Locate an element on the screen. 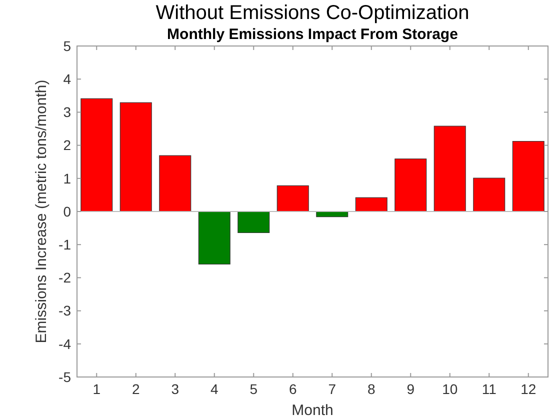 Image resolution: width=554 pixels, height=419 pixels. x-tick-label: 6 is located at coordinates (292, 389).